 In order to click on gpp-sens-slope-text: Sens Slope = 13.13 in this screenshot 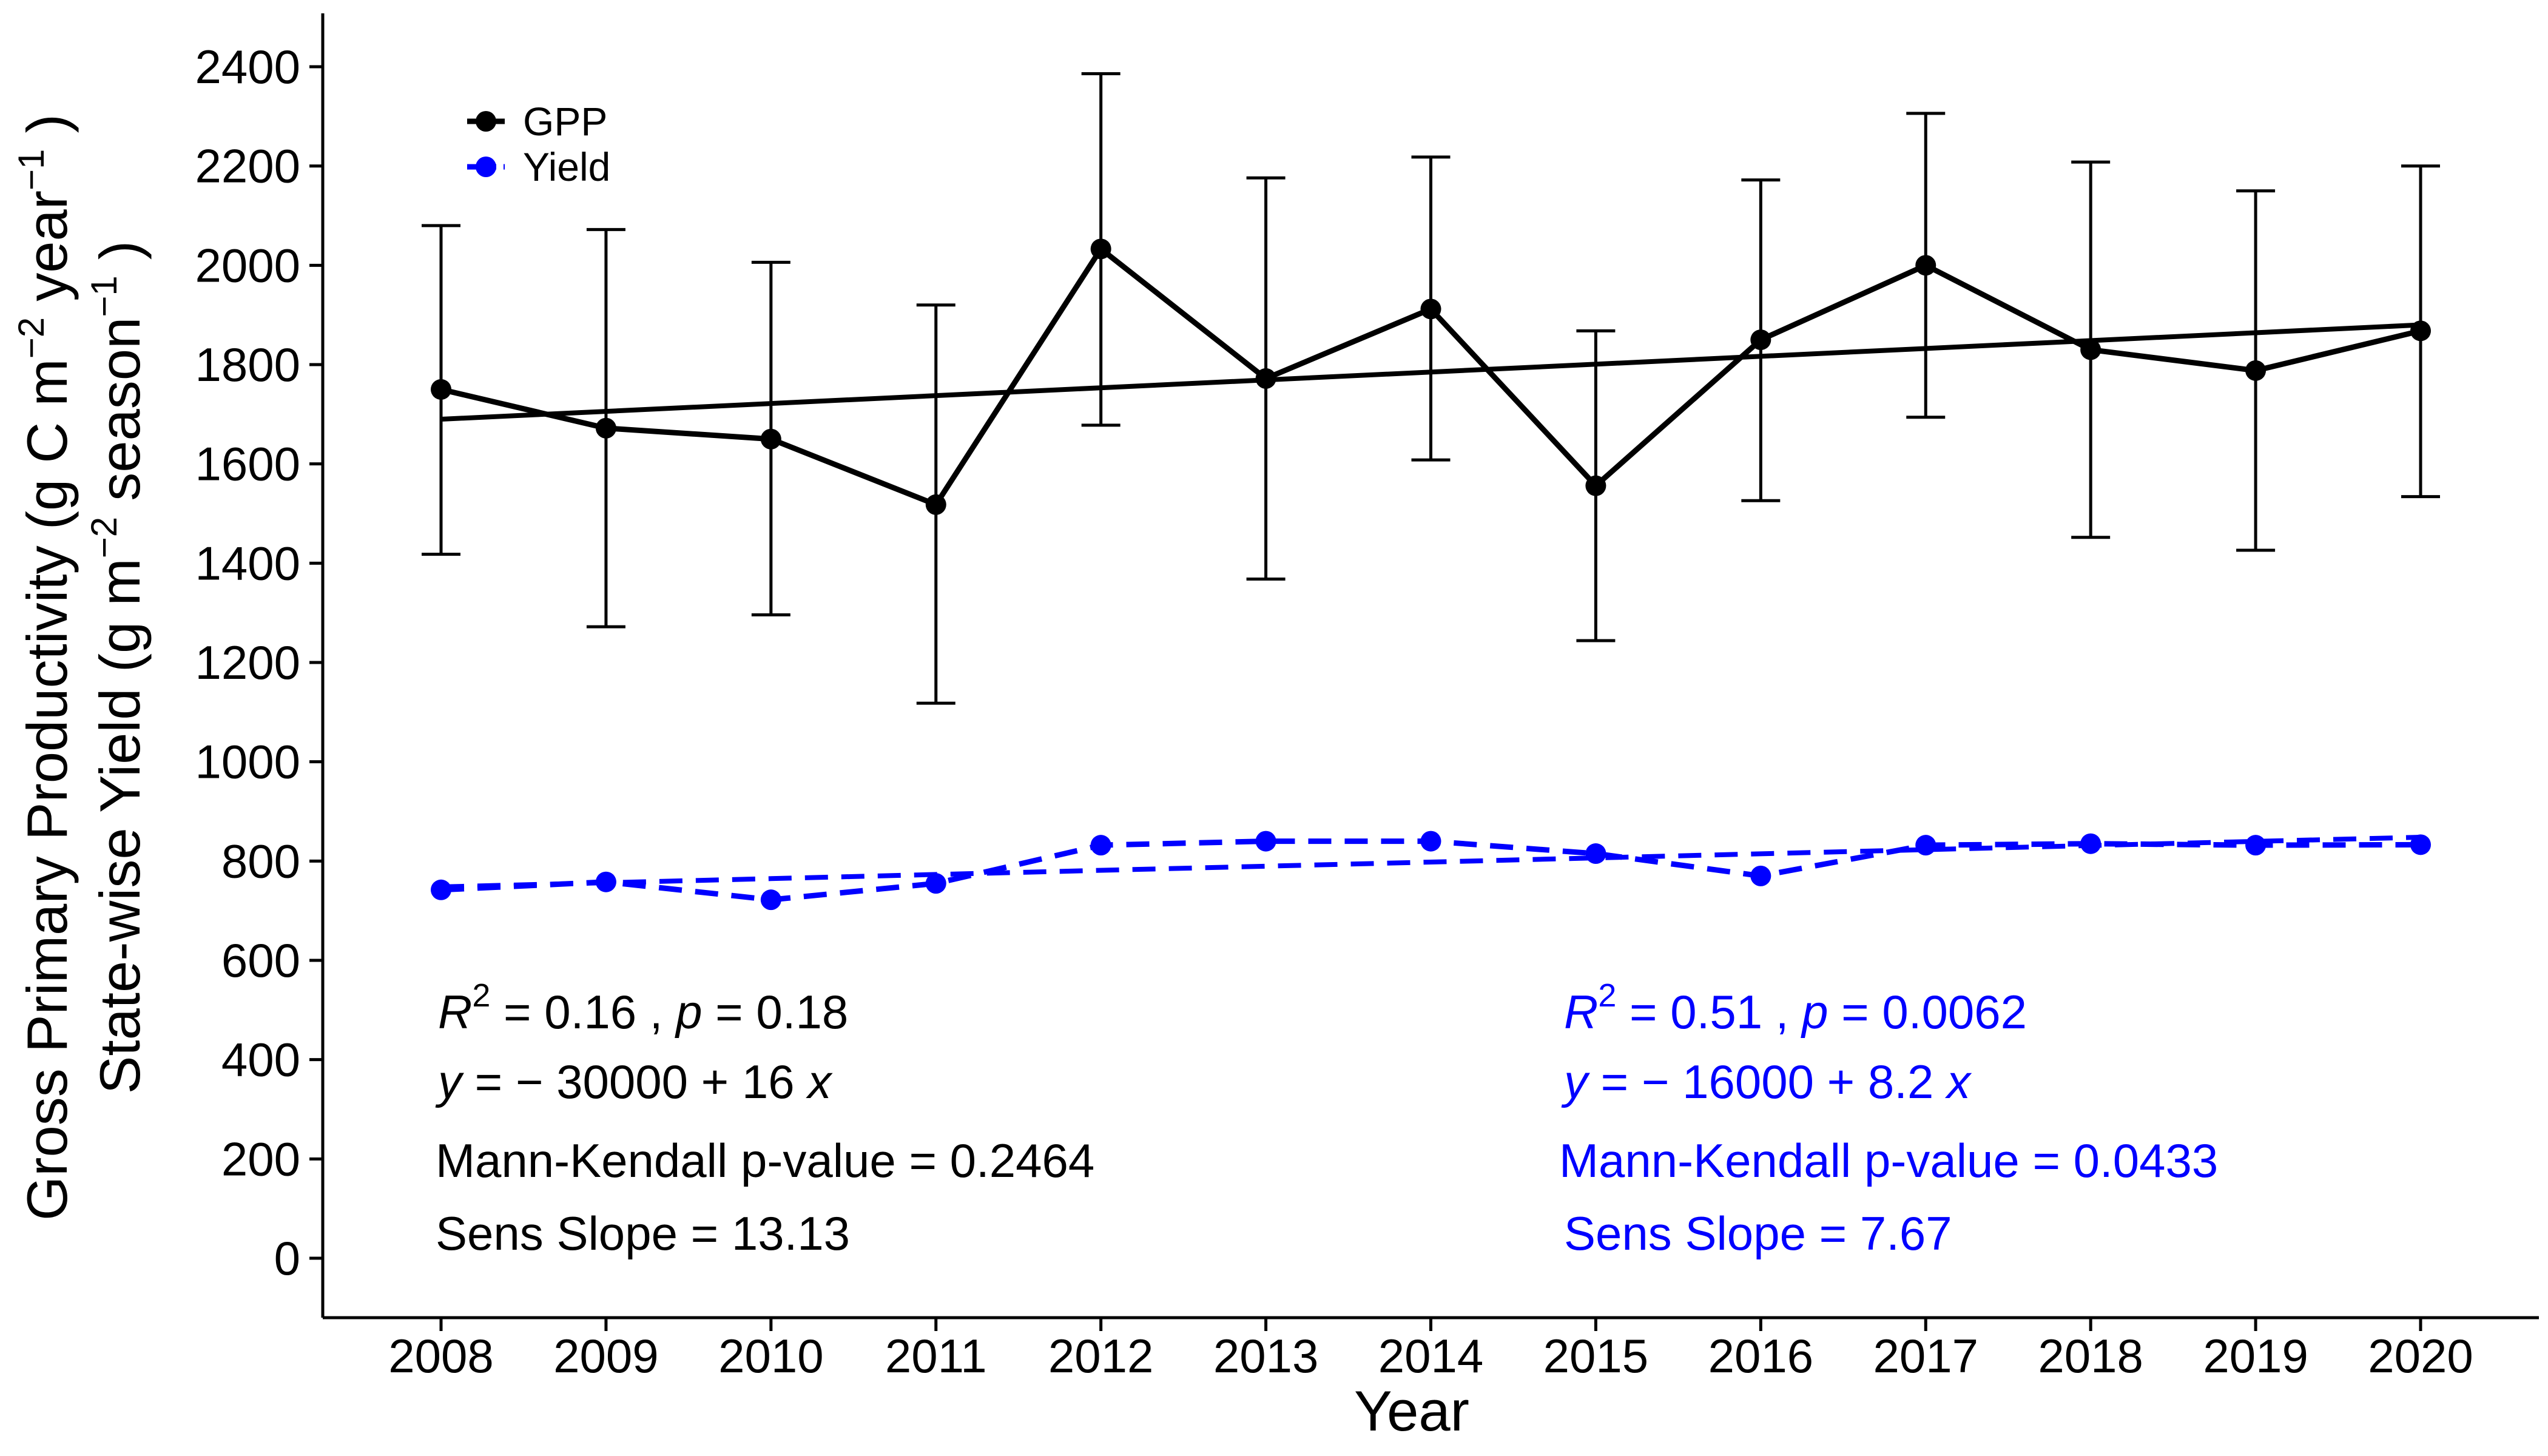, I will do `click(643, 1233)`.